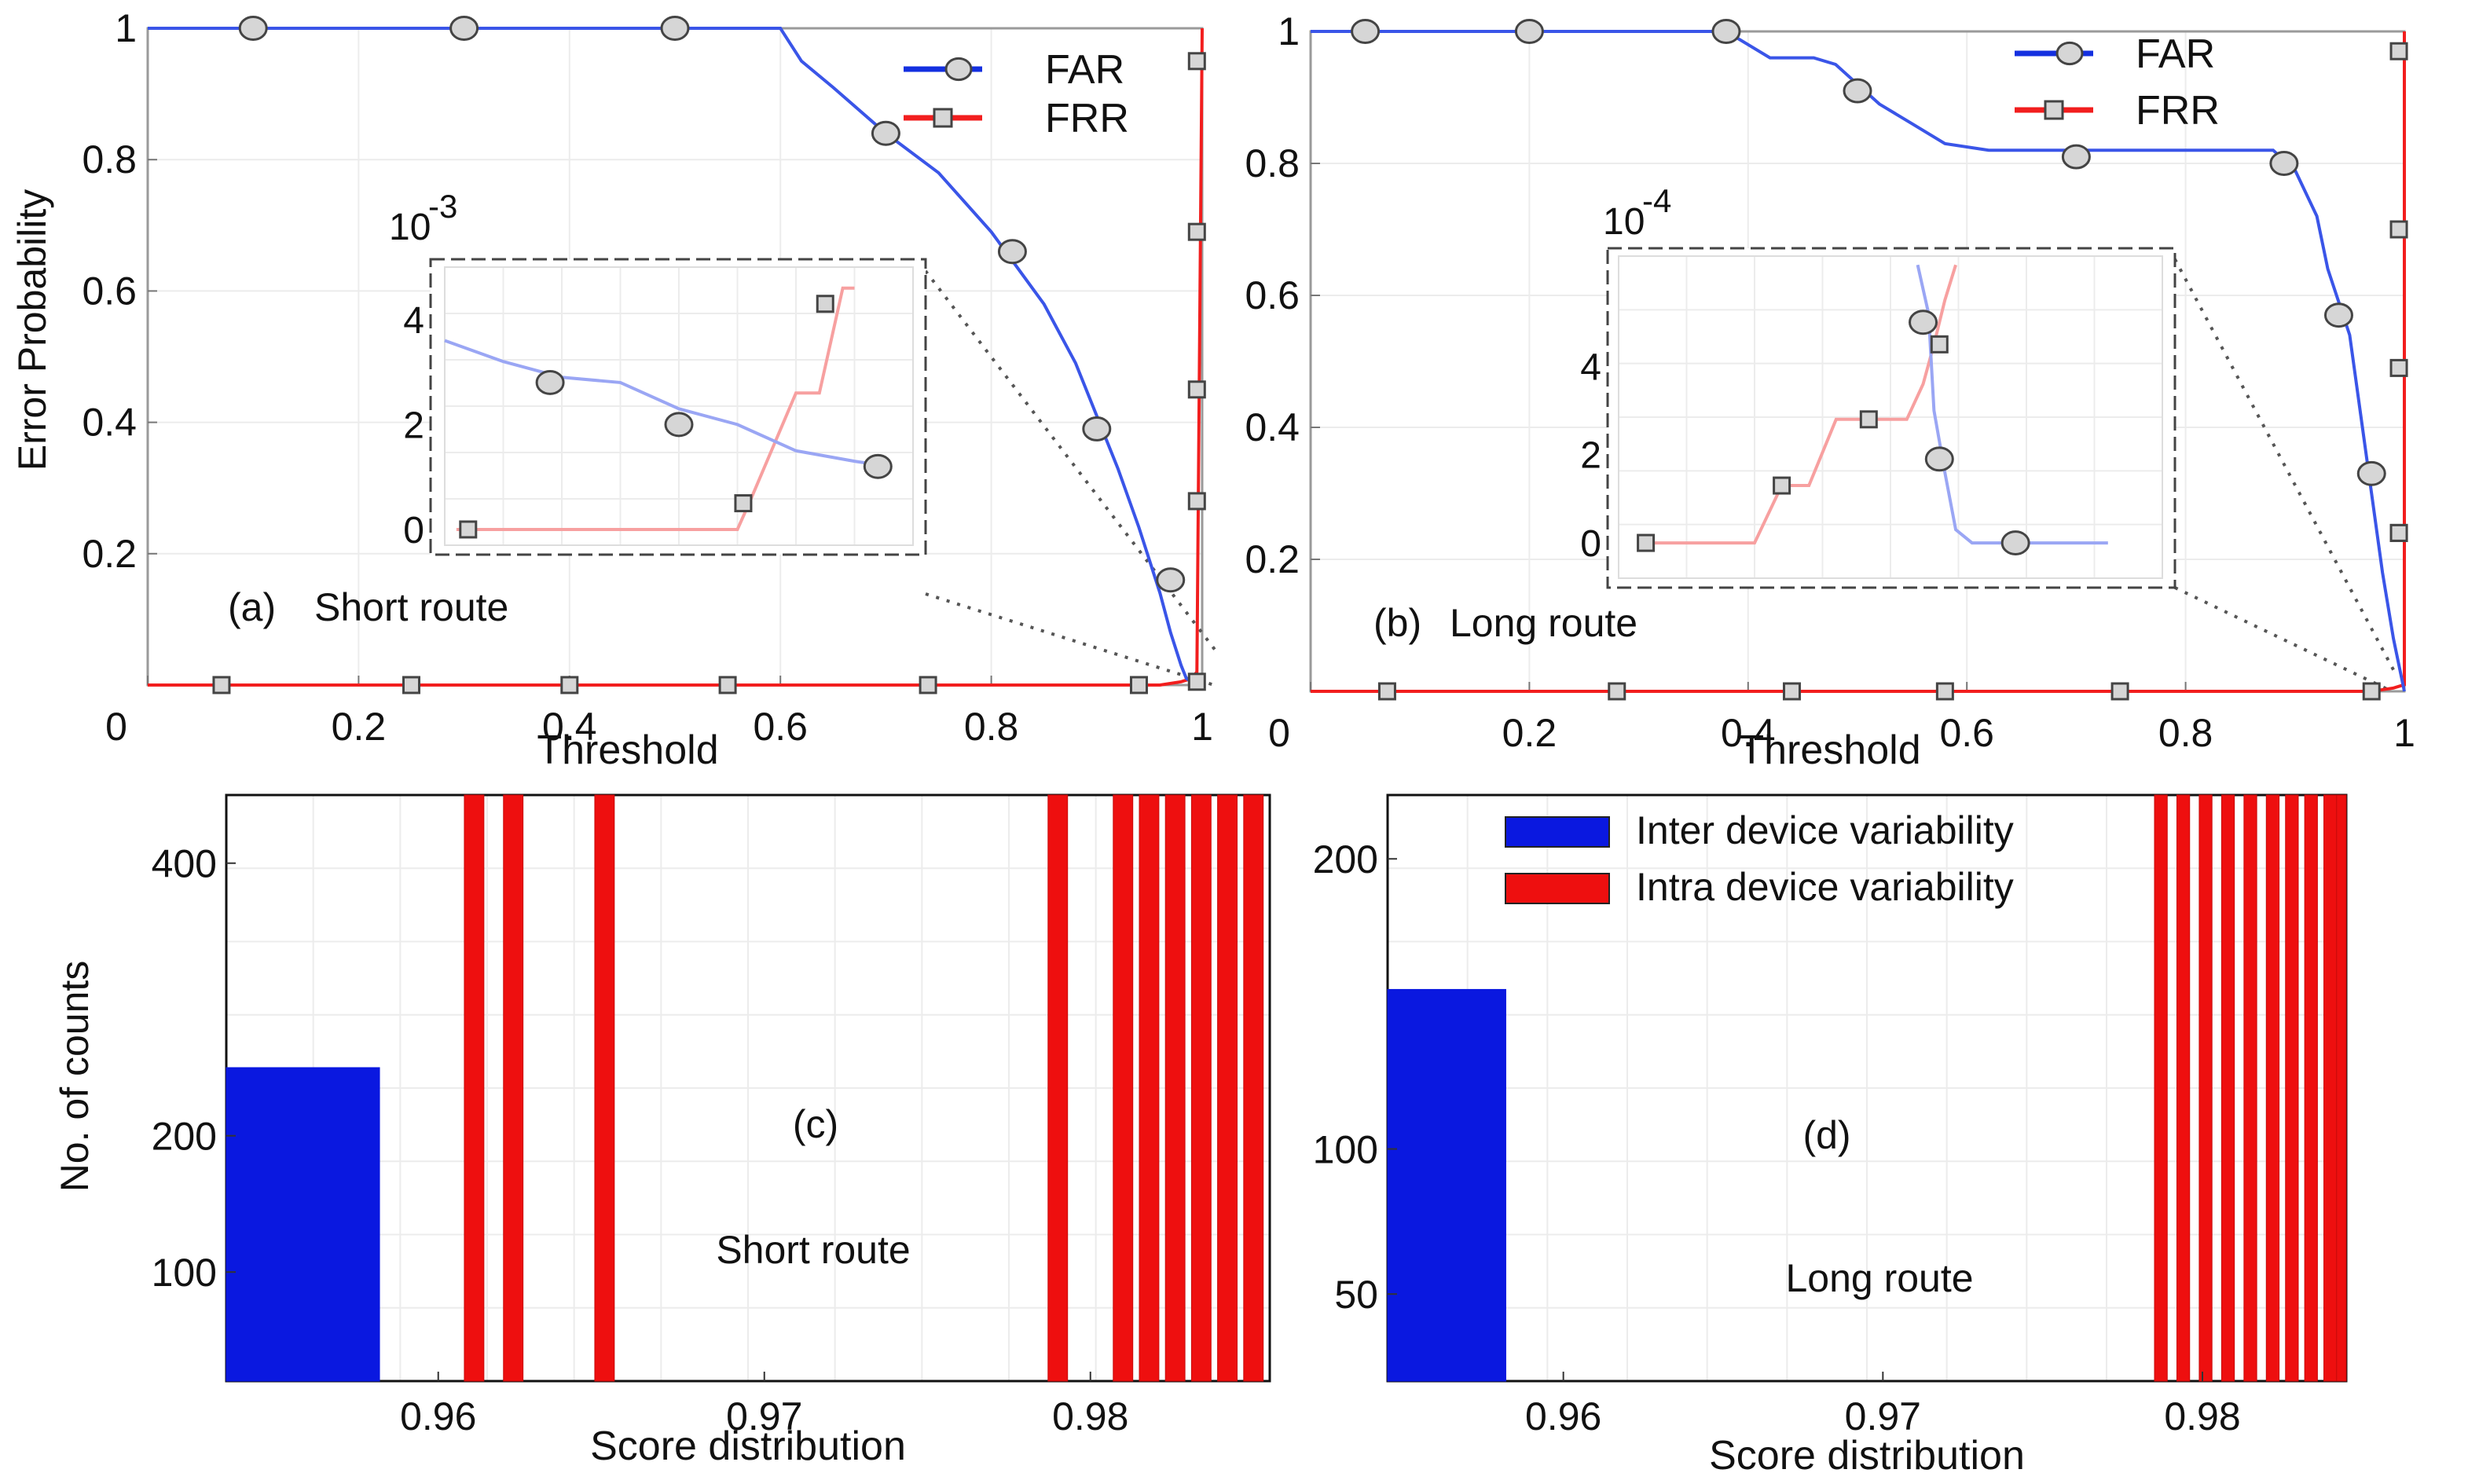  What do you see at coordinates (764, 1416) in the screenshot?
I see `x-tick-label: 0.97` at bounding box center [764, 1416].